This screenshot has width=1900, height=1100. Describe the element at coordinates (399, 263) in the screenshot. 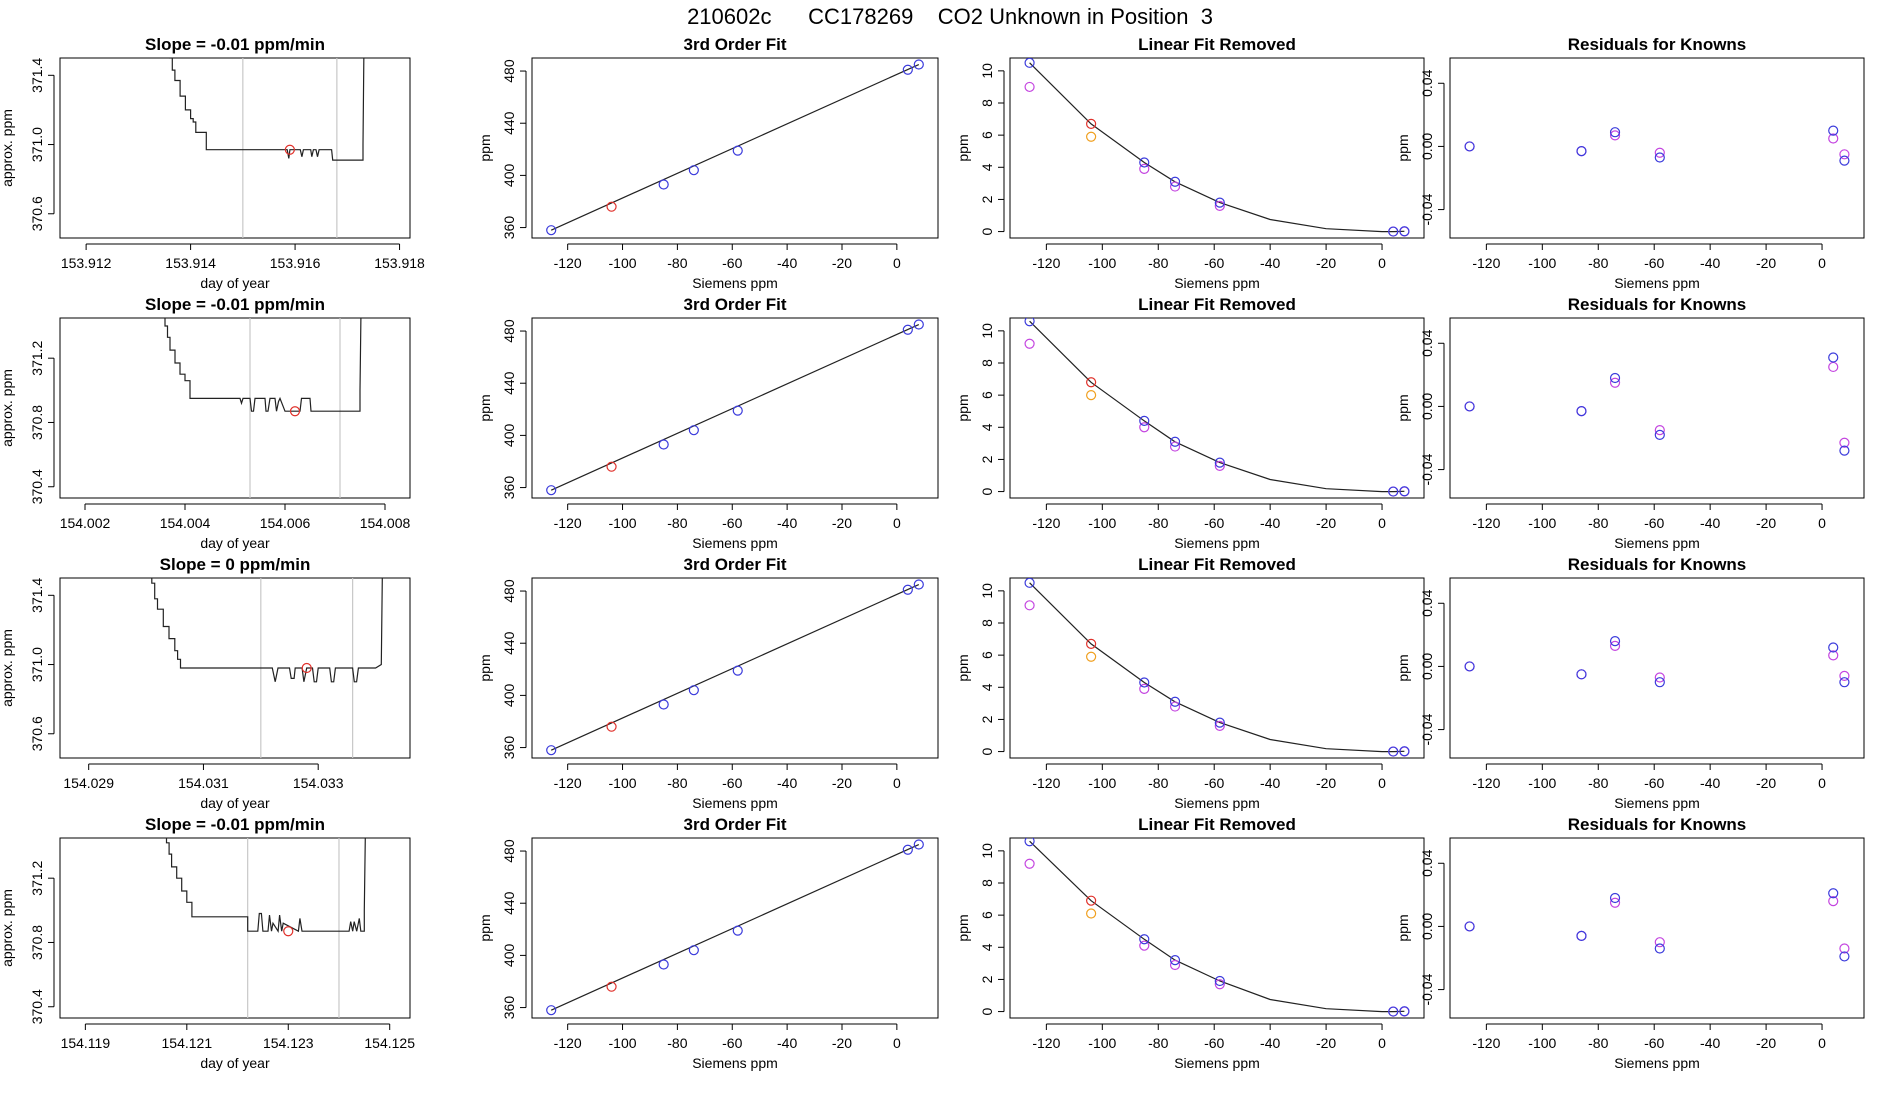

I see `x-tick-label: 153.918` at that location.